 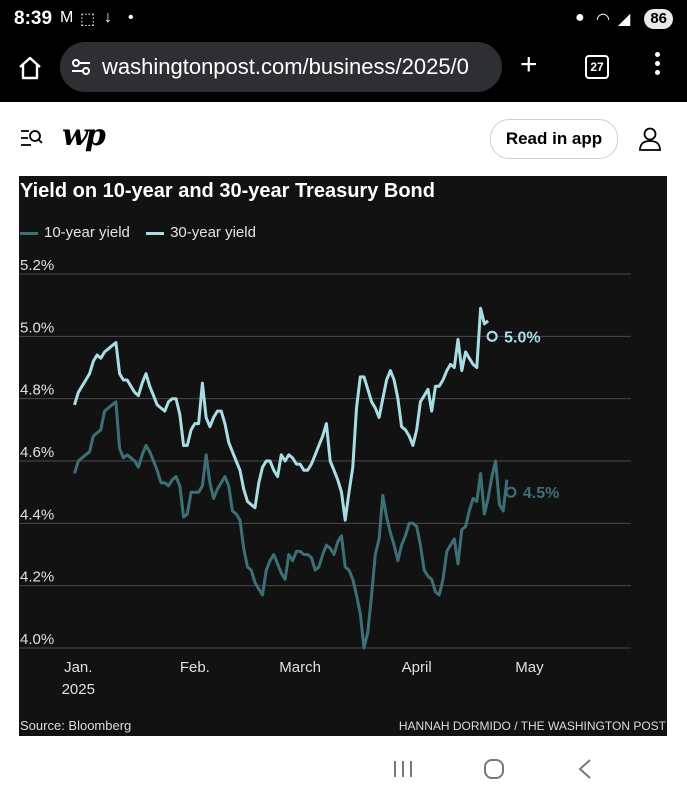 What do you see at coordinates (285, 66) in the screenshot?
I see `url-text: washingtonpost.com/business/2025/0` at bounding box center [285, 66].